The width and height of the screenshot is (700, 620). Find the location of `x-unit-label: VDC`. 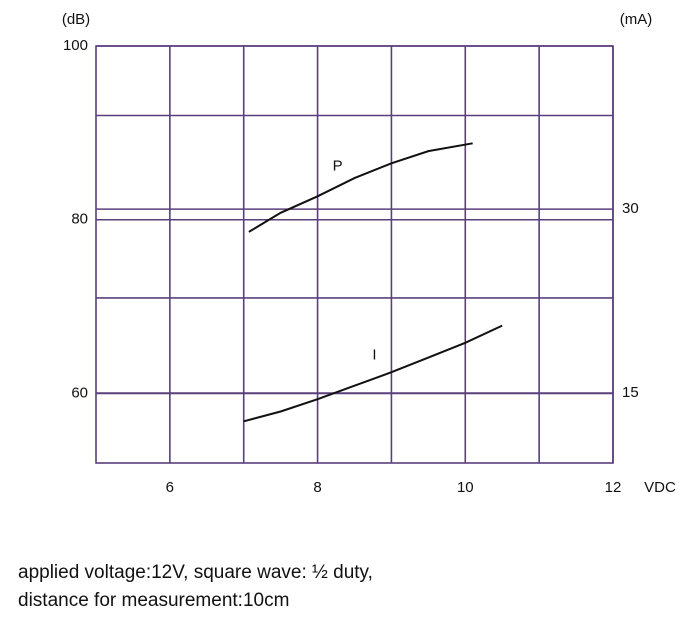

x-unit-label: VDC is located at coordinates (660, 487).